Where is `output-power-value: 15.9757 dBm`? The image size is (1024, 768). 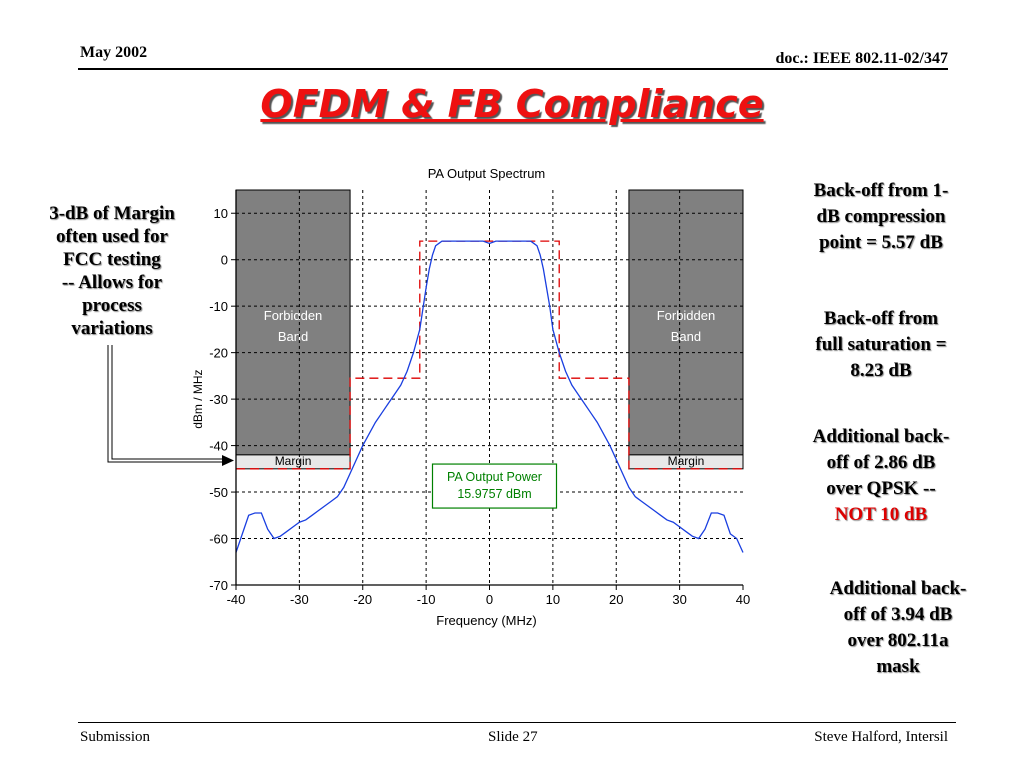 output-power-value: 15.9757 dBm is located at coordinates (494, 494).